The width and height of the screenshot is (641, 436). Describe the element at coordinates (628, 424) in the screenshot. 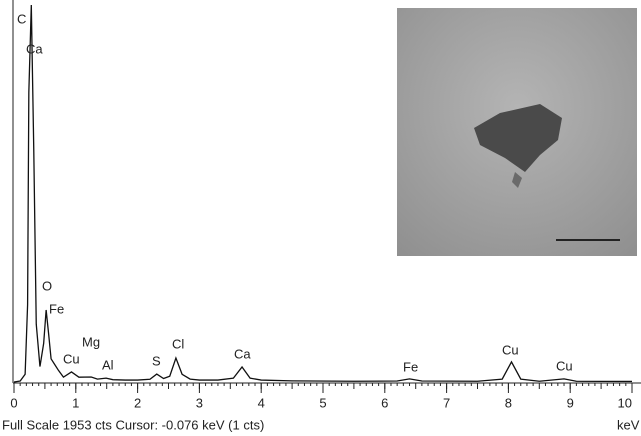

I see `x-axis-label: keV` at that location.